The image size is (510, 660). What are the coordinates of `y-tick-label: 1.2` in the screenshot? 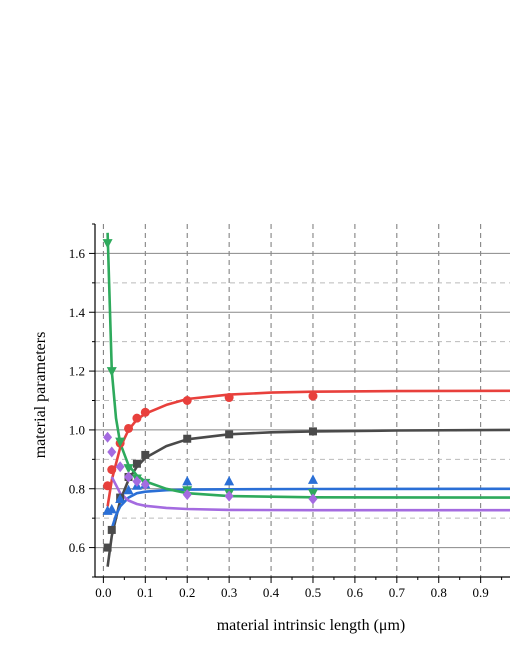 It's located at (77, 371).